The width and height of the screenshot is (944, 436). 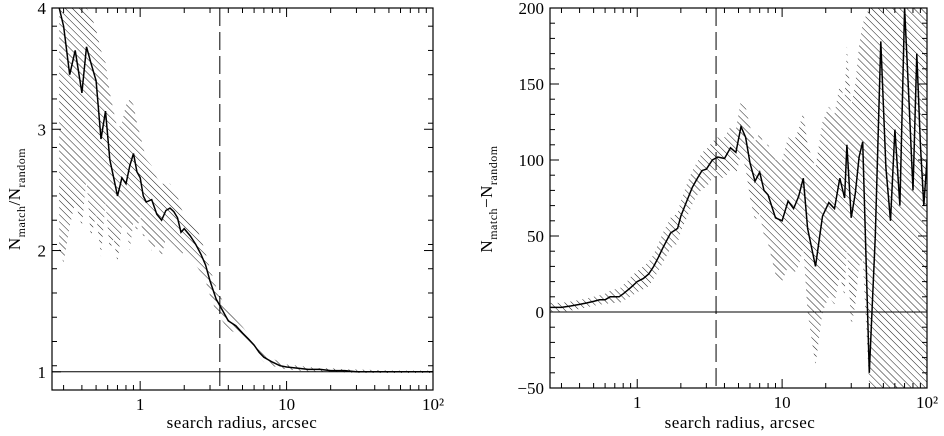 What do you see at coordinates (488, 198) in the screenshot?
I see `right-y-axis-label: Nmatch−Nrandom` at bounding box center [488, 198].